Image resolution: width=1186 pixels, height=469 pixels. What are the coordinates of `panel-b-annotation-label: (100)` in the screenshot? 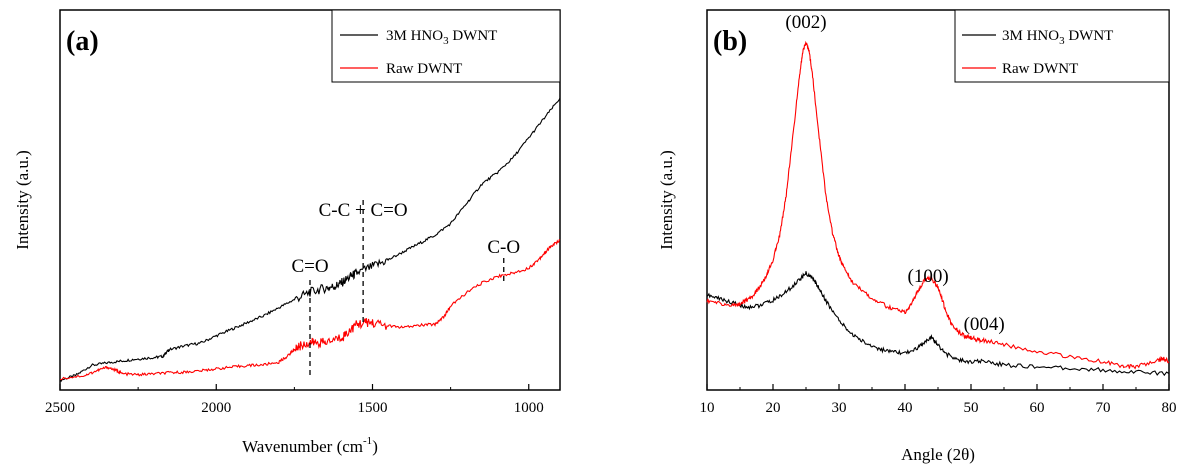 It's located at (928, 276).